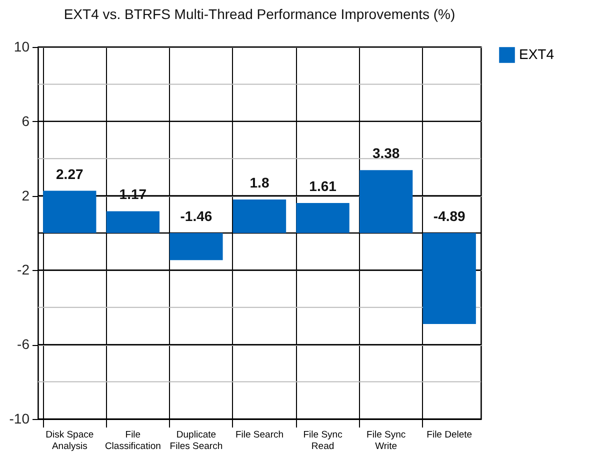  What do you see at coordinates (449, 216) in the screenshot?
I see `data-label: -4.89` at bounding box center [449, 216].